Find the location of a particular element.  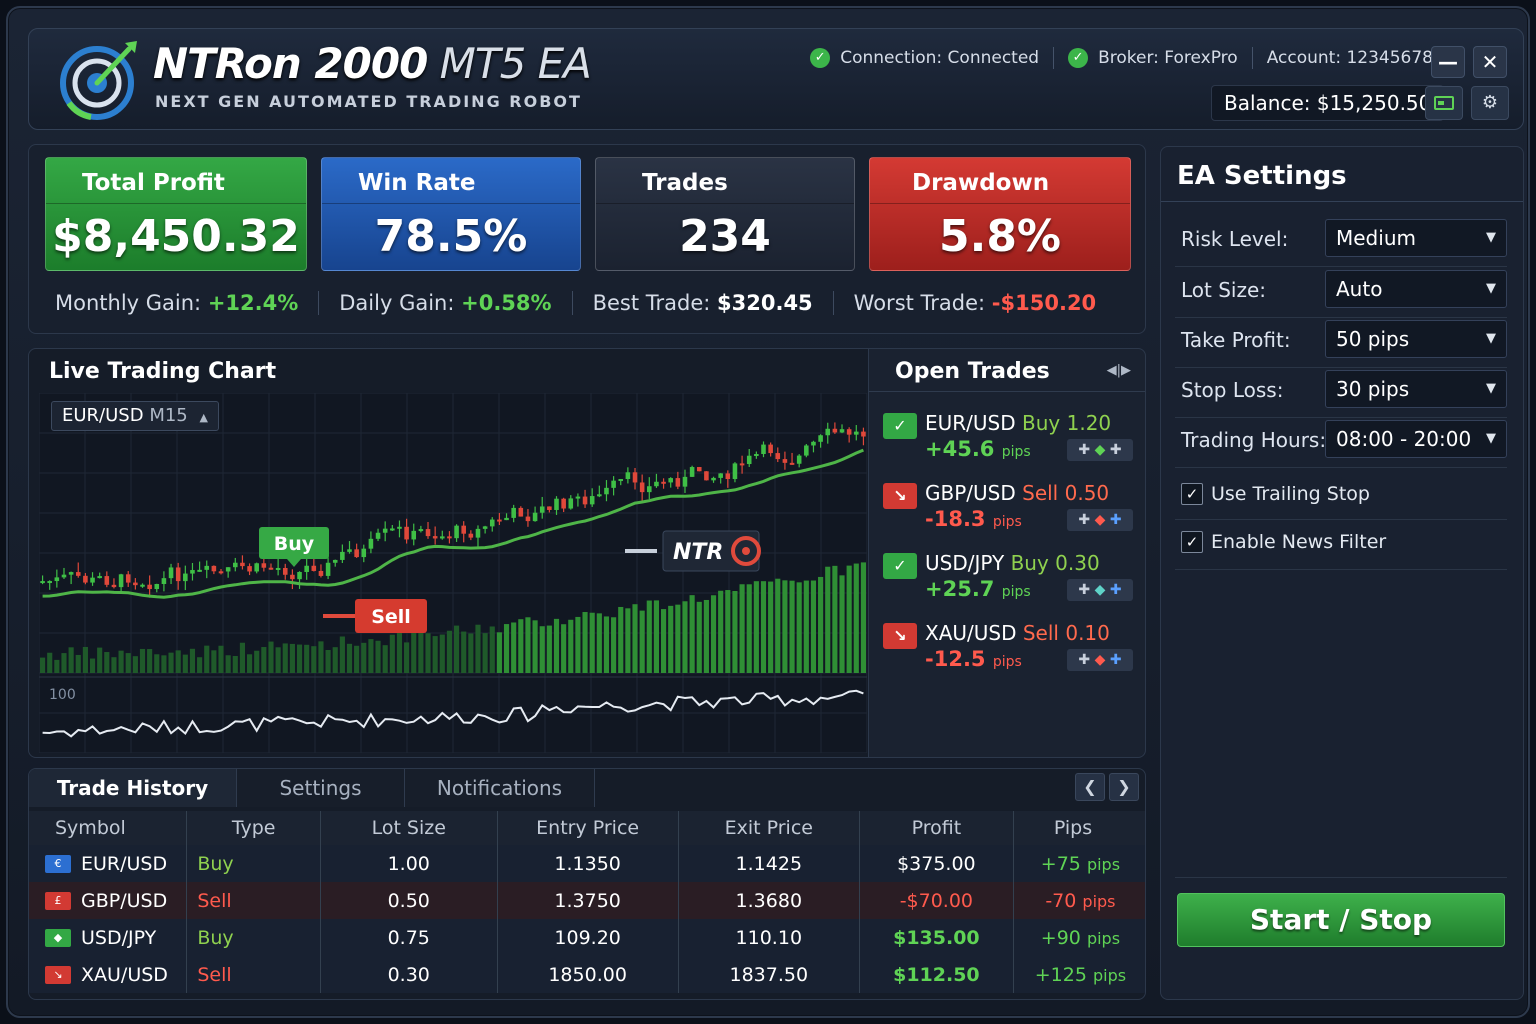

svg-text: NTR is located at coordinates (698, 552).